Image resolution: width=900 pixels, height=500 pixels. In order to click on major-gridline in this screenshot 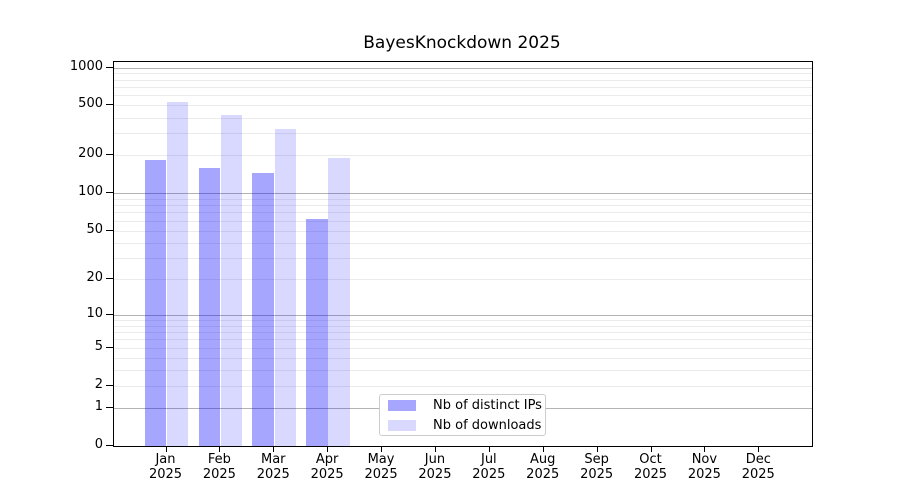, I will do `click(463, 68)`.